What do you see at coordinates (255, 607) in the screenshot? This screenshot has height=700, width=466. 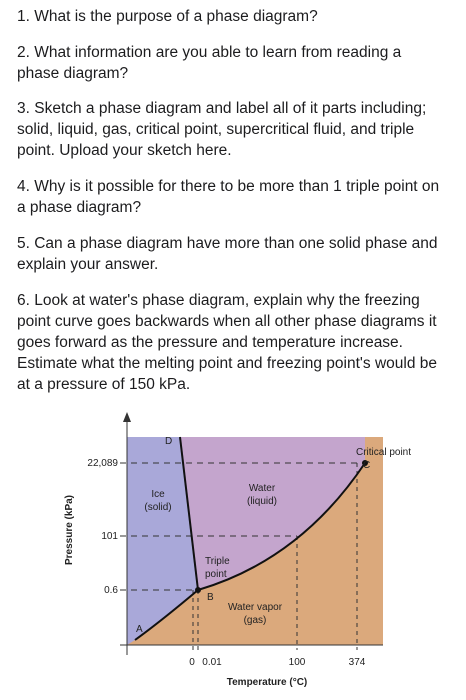 I see `region-label: Water vapor` at bounding box center [255, 607].